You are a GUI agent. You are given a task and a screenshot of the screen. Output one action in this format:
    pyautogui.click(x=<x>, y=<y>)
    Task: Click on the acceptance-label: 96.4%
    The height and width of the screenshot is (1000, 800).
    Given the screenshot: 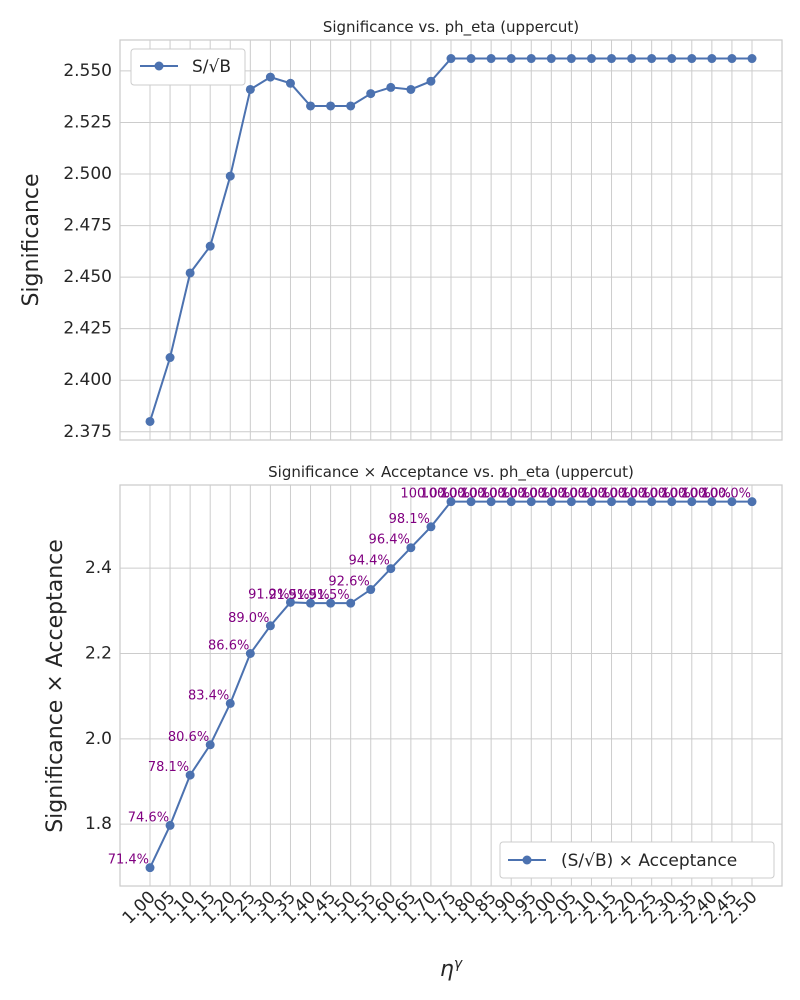 What is the action you would take?
    pyautogui.click(x=389, y=540)
    